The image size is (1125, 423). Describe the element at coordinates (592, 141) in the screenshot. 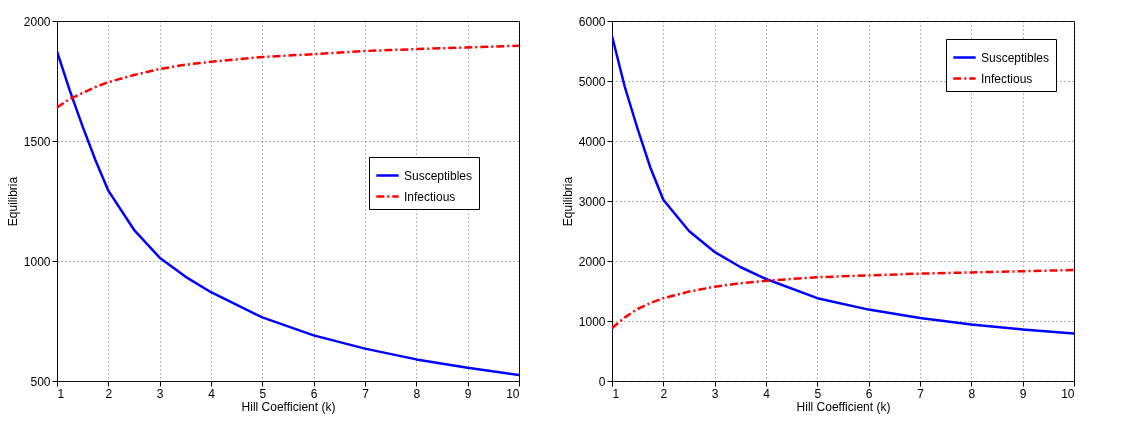

I see `y-tick-label: 4000` at that location.